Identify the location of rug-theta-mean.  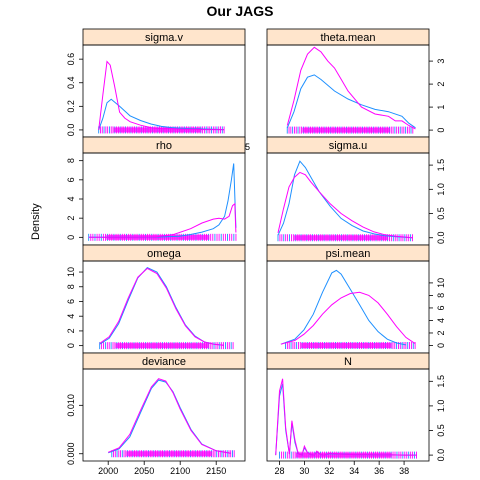
(350, 130).